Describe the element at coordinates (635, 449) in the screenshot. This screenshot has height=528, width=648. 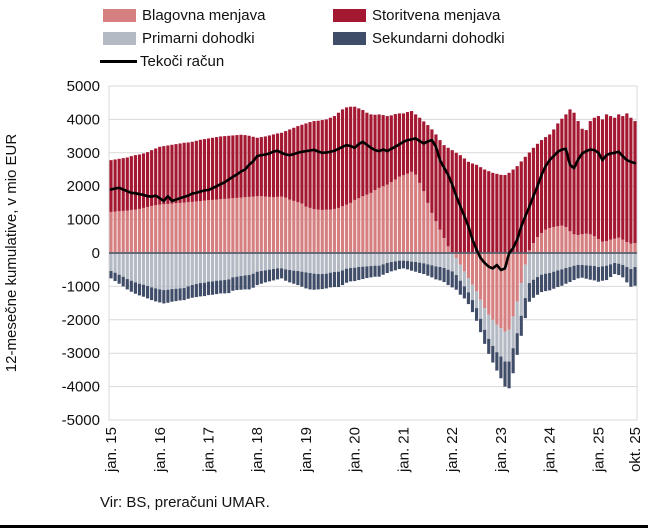
I see `svg-text: okt. 25` at that location.